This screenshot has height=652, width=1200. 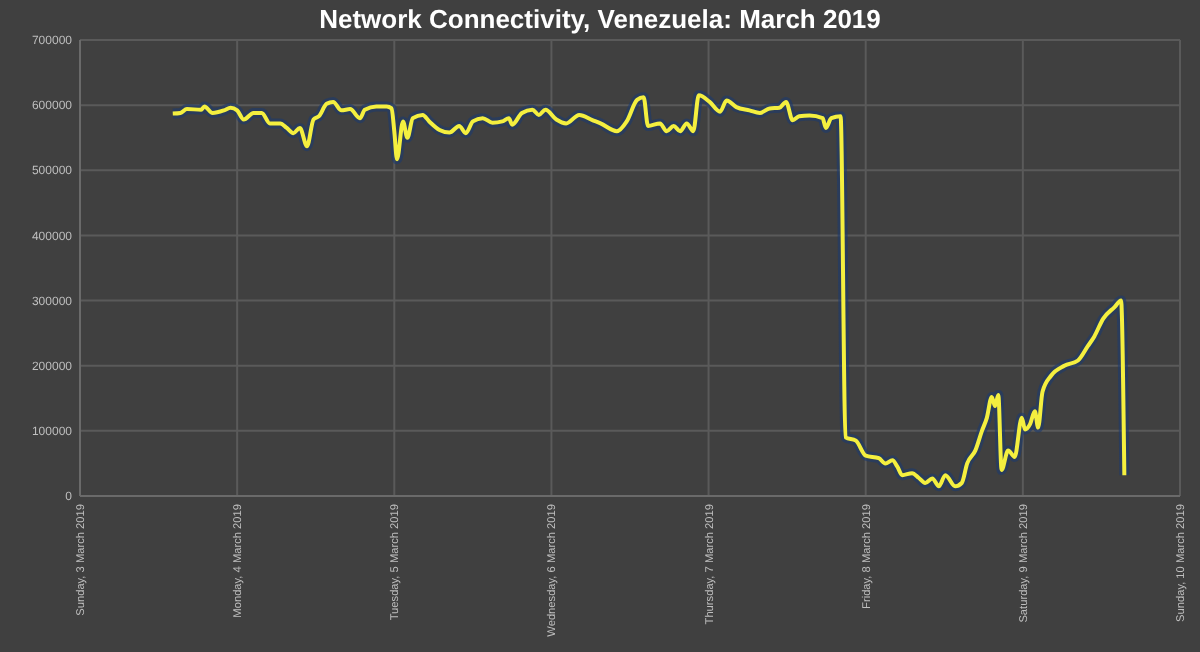 What do you see at coordinates (600, 19) in the screenshot?
I see `chart-title: Network Connectivity, Venezuela: March 2019` at bounding box center [600, 19].